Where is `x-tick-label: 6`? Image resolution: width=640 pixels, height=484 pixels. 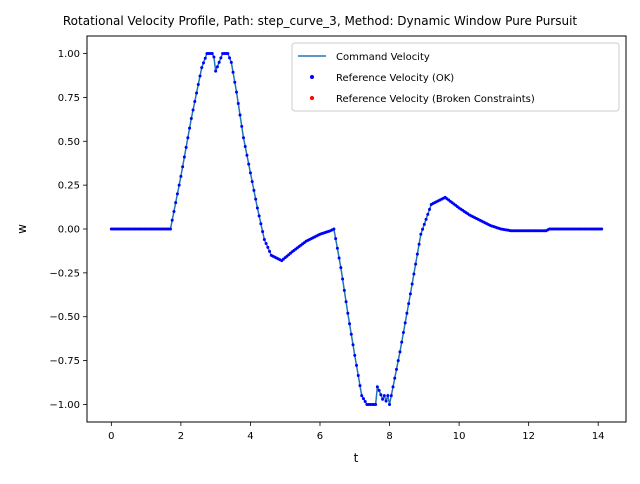 x-tick-label: 6 is located at coordinates (320, 436).